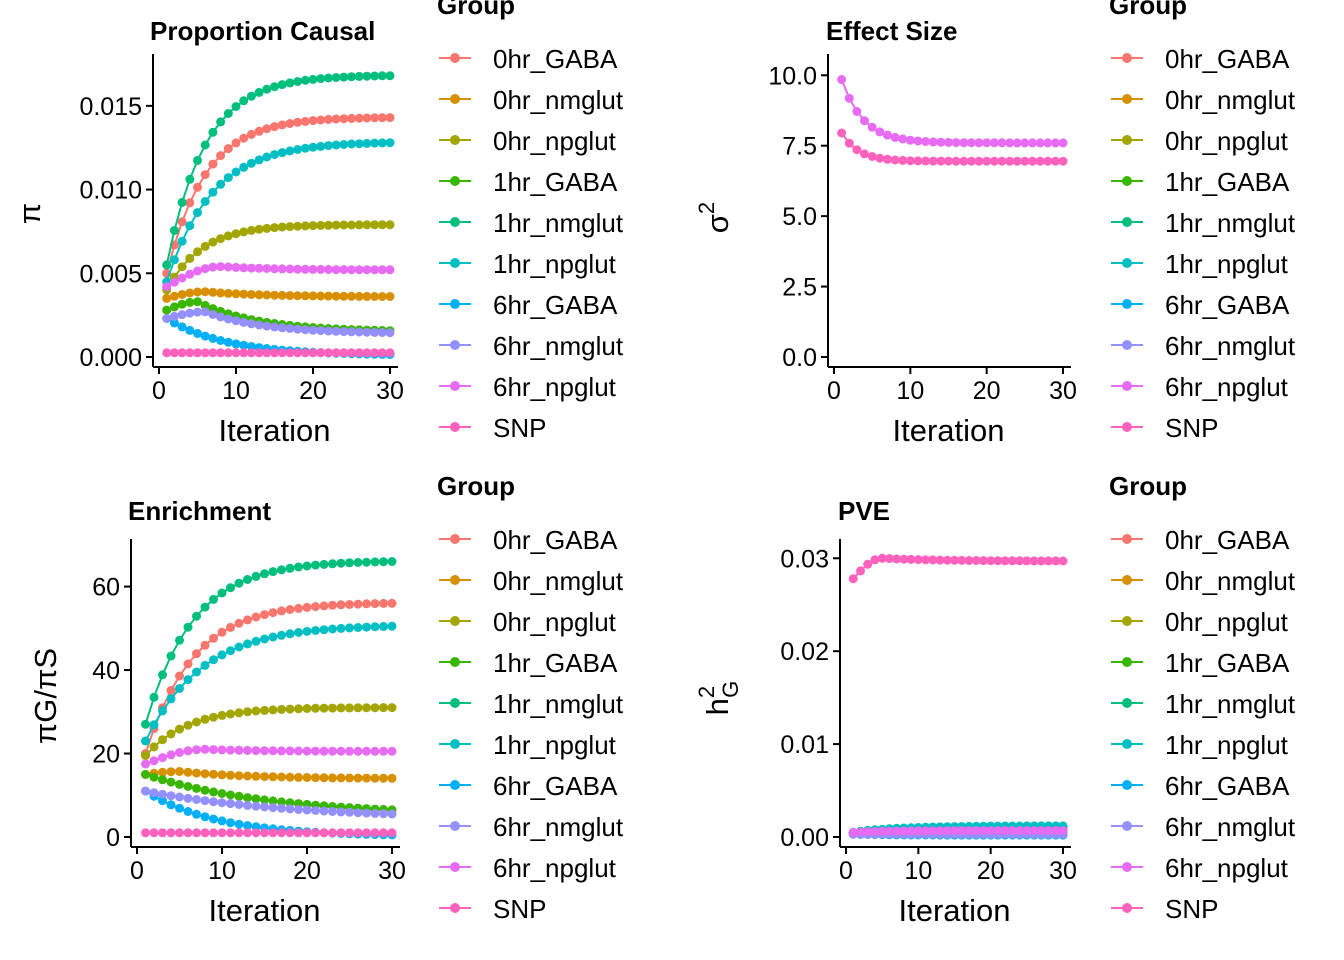  Describe the element at coordinates (918, 871) in the screenshot. I see `x-tick-label: 10` at that location.